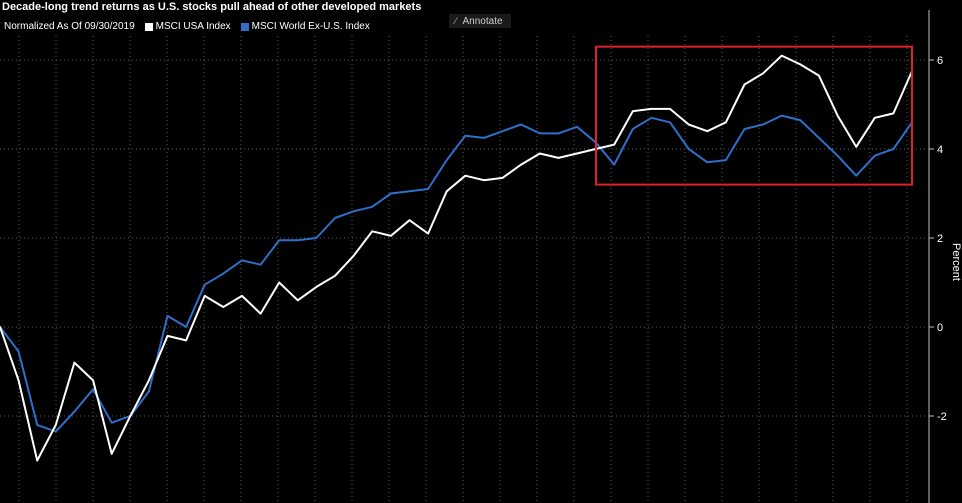  Describe the element at coordinates (148, 26) in the screenshot. I see `legend-swatch-usa` at that location.